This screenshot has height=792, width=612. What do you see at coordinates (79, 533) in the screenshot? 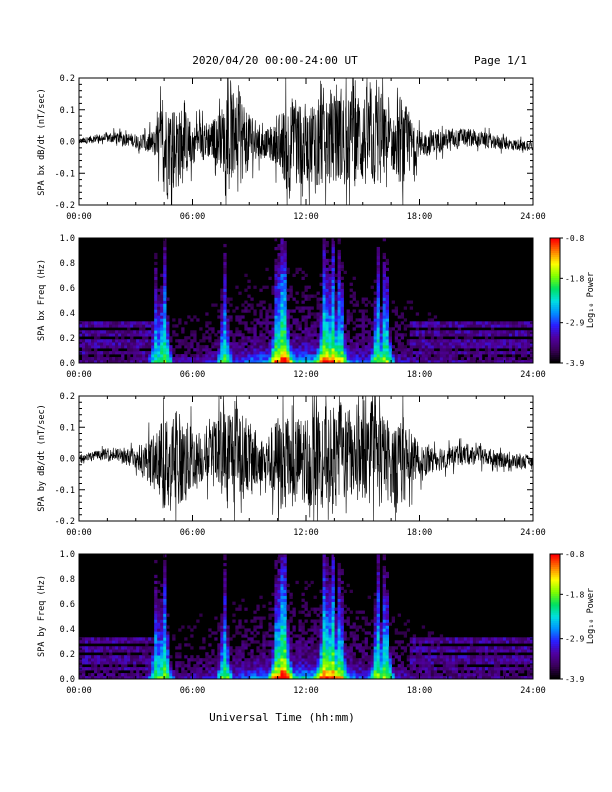
I see `x-tick-label: 00:00` at bounding box center [79, 533].